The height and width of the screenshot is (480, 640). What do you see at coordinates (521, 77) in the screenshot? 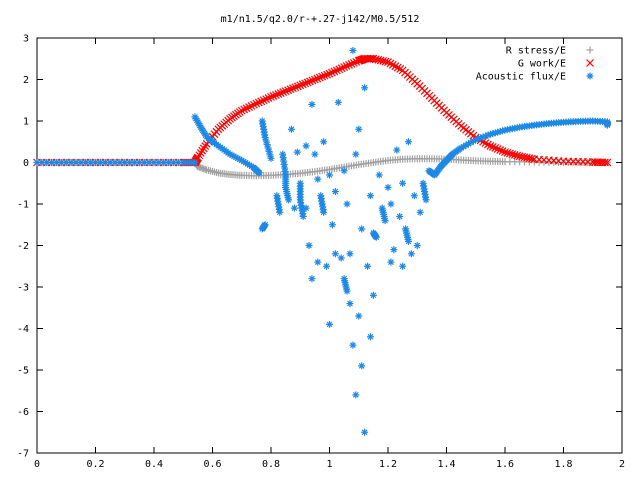
I see `legend-label: Acoustic flux/E` at bounding box center [521, 77].